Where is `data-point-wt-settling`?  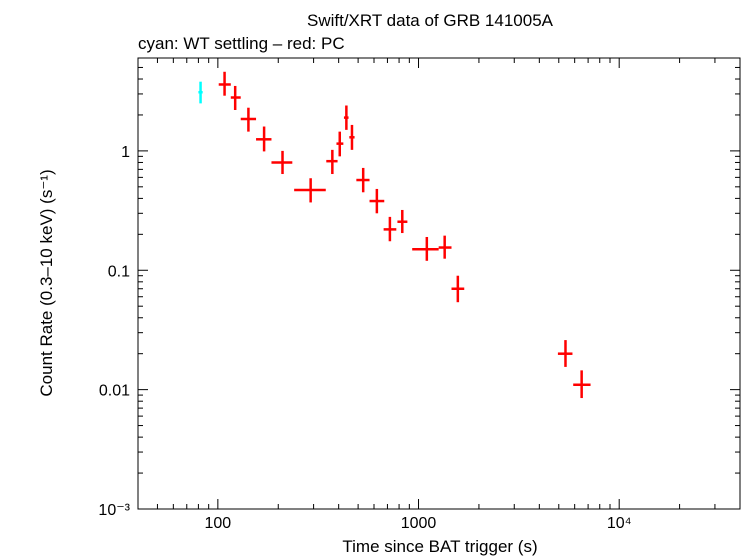 data-point-wt-settling is located at coordinates (200, 92).